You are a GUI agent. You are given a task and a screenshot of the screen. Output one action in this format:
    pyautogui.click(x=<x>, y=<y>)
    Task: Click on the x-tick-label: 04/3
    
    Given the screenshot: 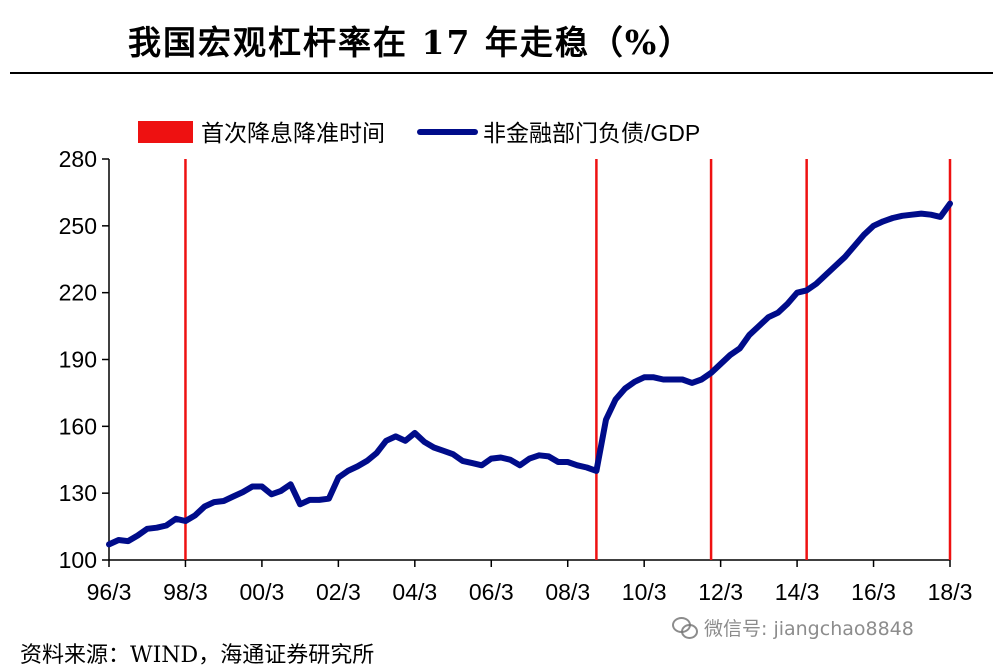 What is the action you would take?
    pyautogui.click(x=414, y=592)
    